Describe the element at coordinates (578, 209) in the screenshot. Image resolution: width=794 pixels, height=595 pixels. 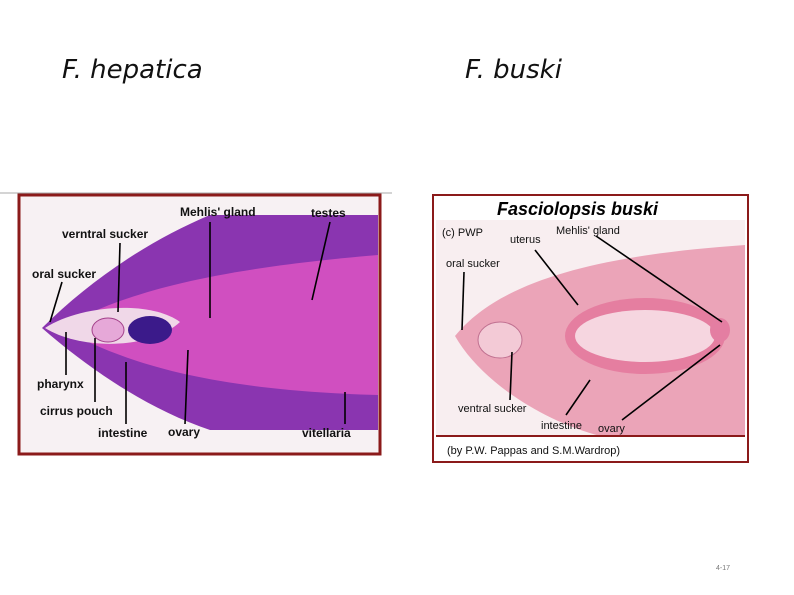
I see `figure-title: Fasciolopsis buski` at that location.